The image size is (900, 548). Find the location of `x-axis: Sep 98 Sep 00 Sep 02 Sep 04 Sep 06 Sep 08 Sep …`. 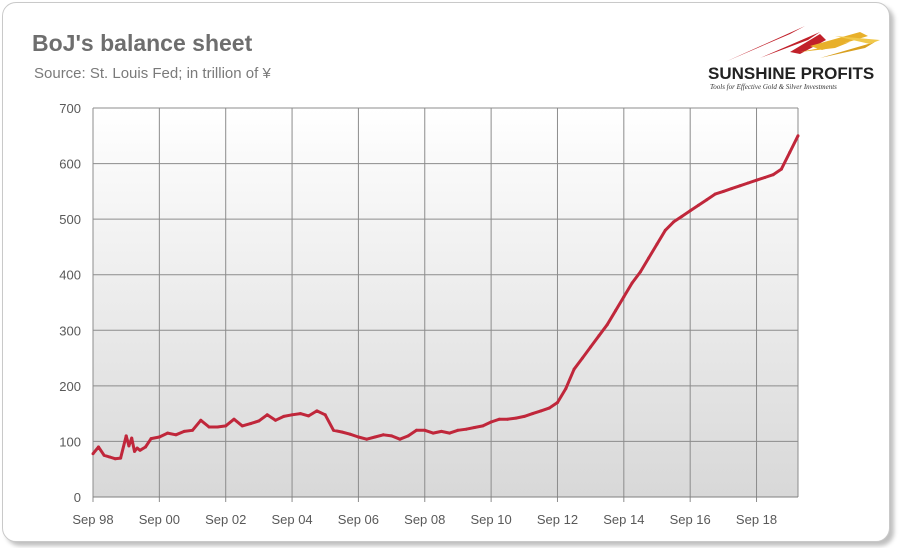

x-axis: Sep 98 Sep 00 Sep 02 Sep 04 Sep 06 Sep 08 Sep … is located at coordinates (424, 519).